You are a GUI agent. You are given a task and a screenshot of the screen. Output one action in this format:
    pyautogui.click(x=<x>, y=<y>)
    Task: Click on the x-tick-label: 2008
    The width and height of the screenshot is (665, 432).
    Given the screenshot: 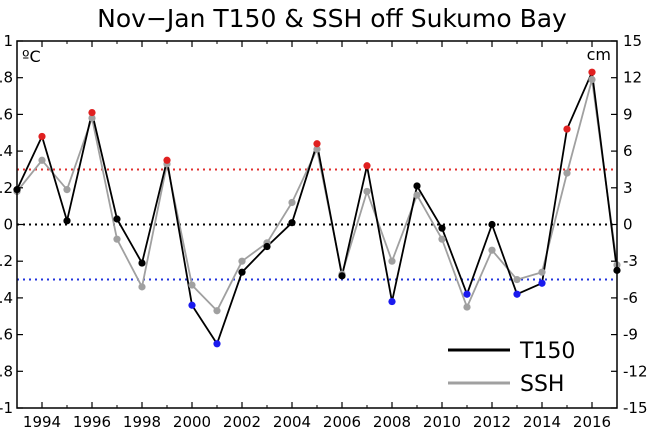 What is the action you would take?
    pyautogui.click(x=392, y=422)
    